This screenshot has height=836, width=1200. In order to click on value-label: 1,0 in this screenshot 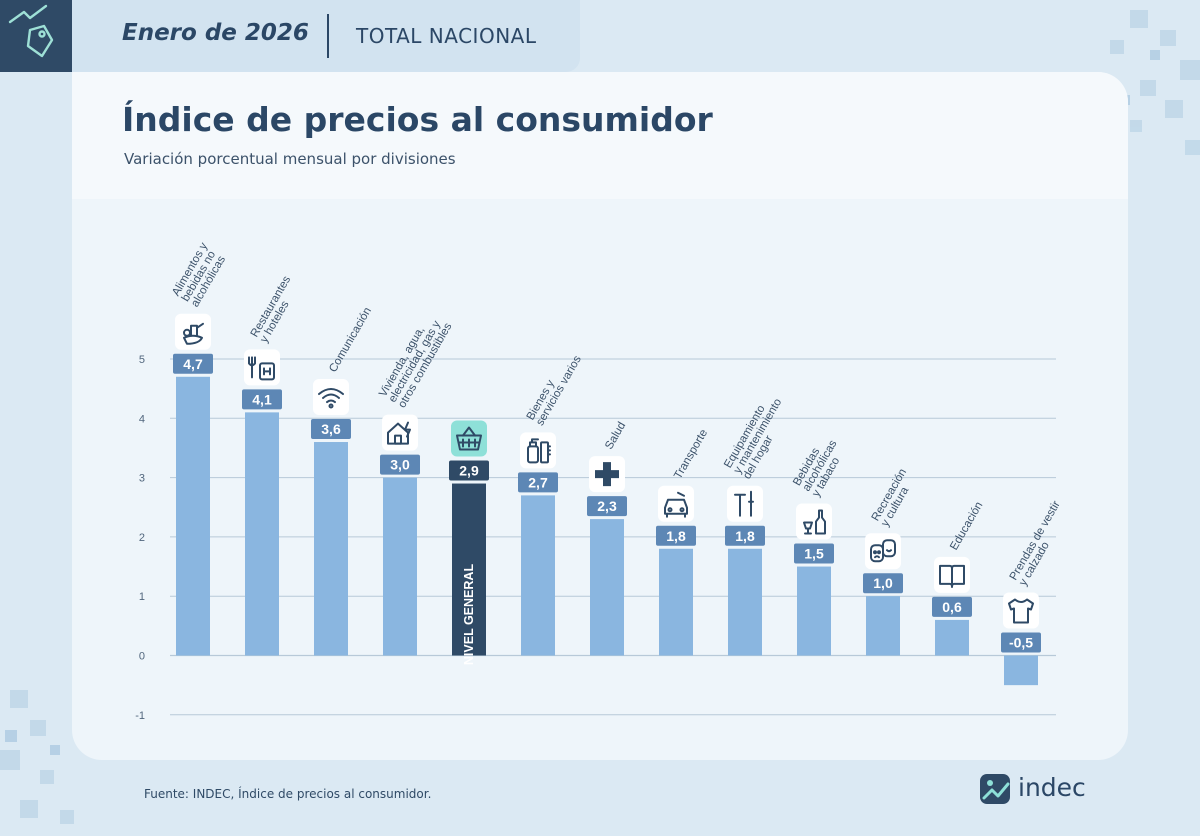, I will do `click(883, 583)`.